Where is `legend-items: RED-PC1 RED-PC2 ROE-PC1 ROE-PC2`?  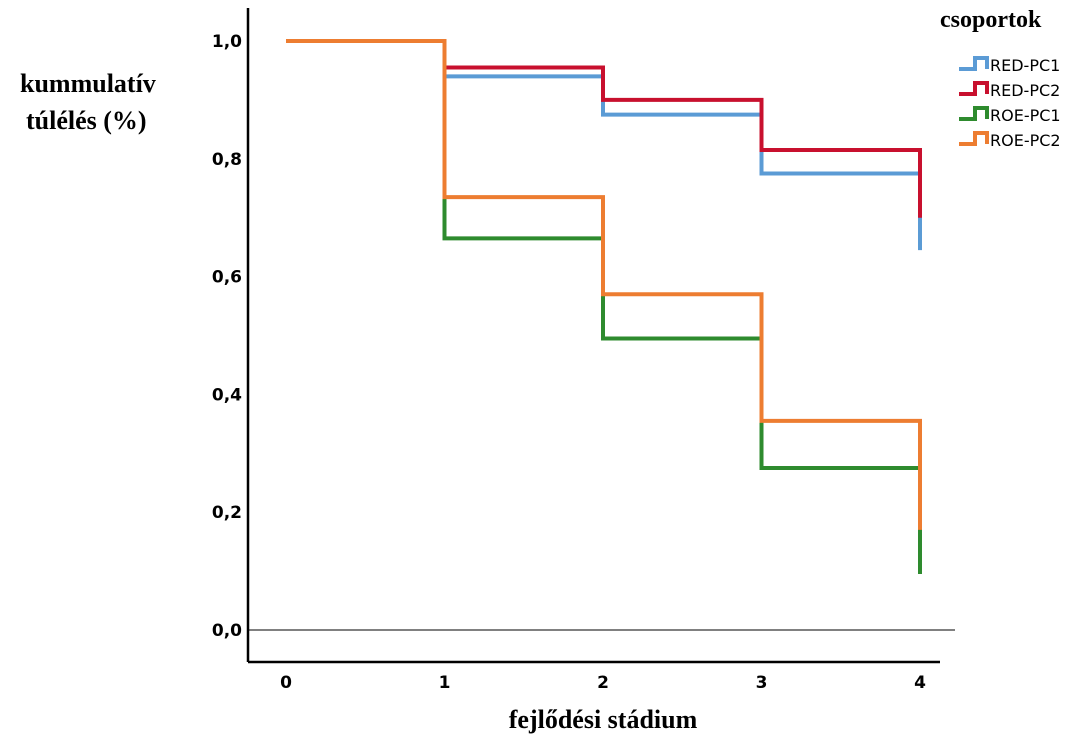
legend-items: RED-PC1 RED-PC2 ROE-PC1 ROE-PC2 is located at coordinates (1010, 103).